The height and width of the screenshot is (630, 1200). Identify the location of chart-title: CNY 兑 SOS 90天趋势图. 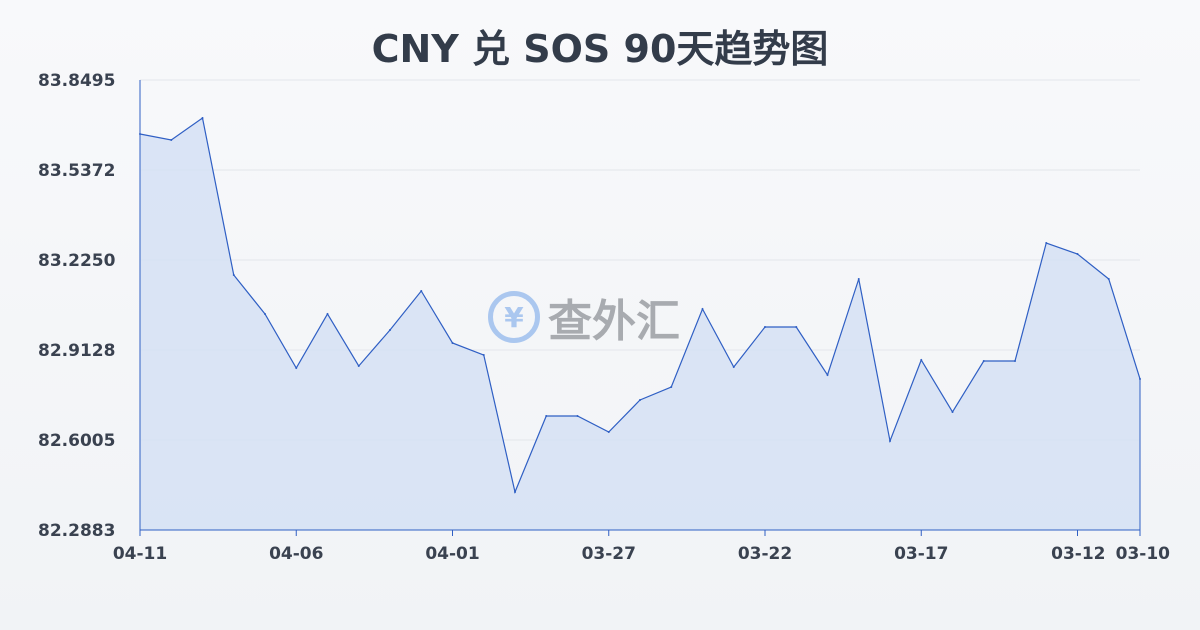
(600, 49).